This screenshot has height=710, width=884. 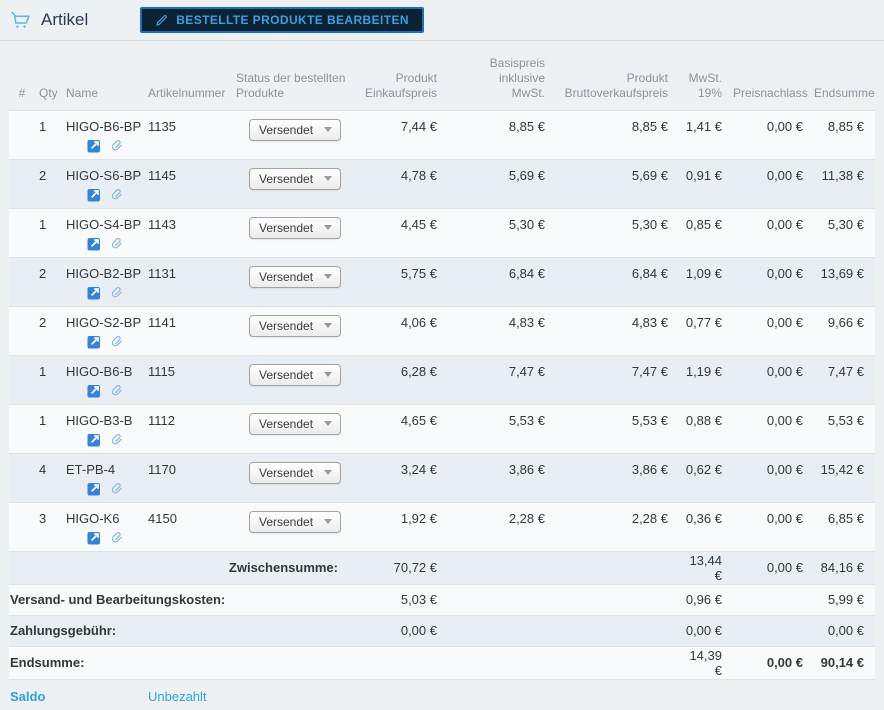 What do you see at coordinates (65, 19) in the screenshot?
I see `page-title: Artikel` at bounding box center [65, 19].